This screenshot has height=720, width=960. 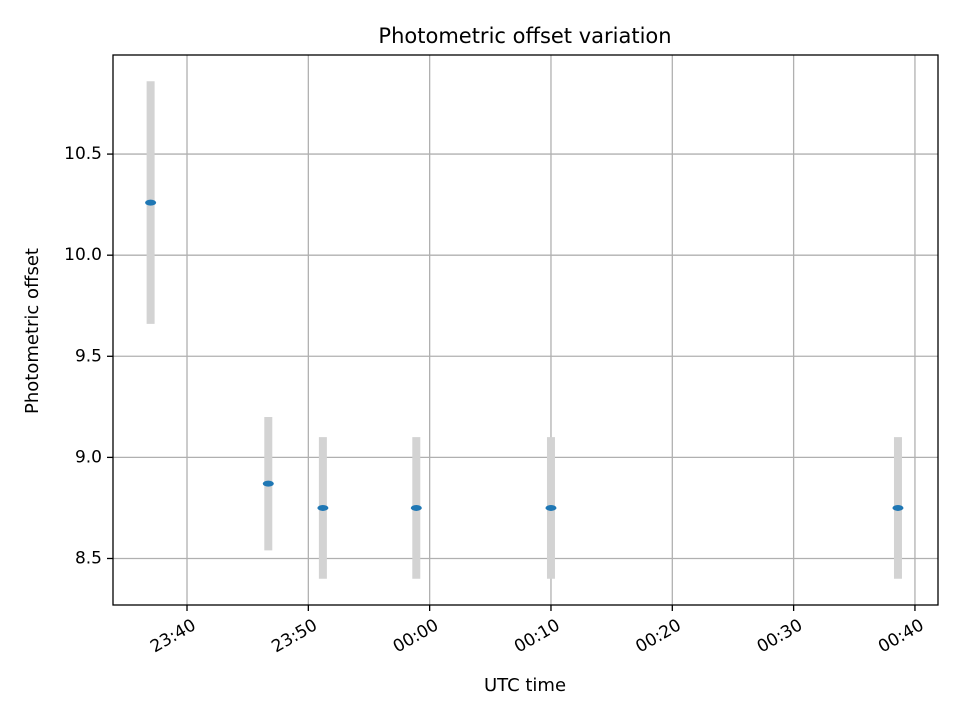 I want to click on y-axis-label: Photometric offset, so click(x=32, y=331).